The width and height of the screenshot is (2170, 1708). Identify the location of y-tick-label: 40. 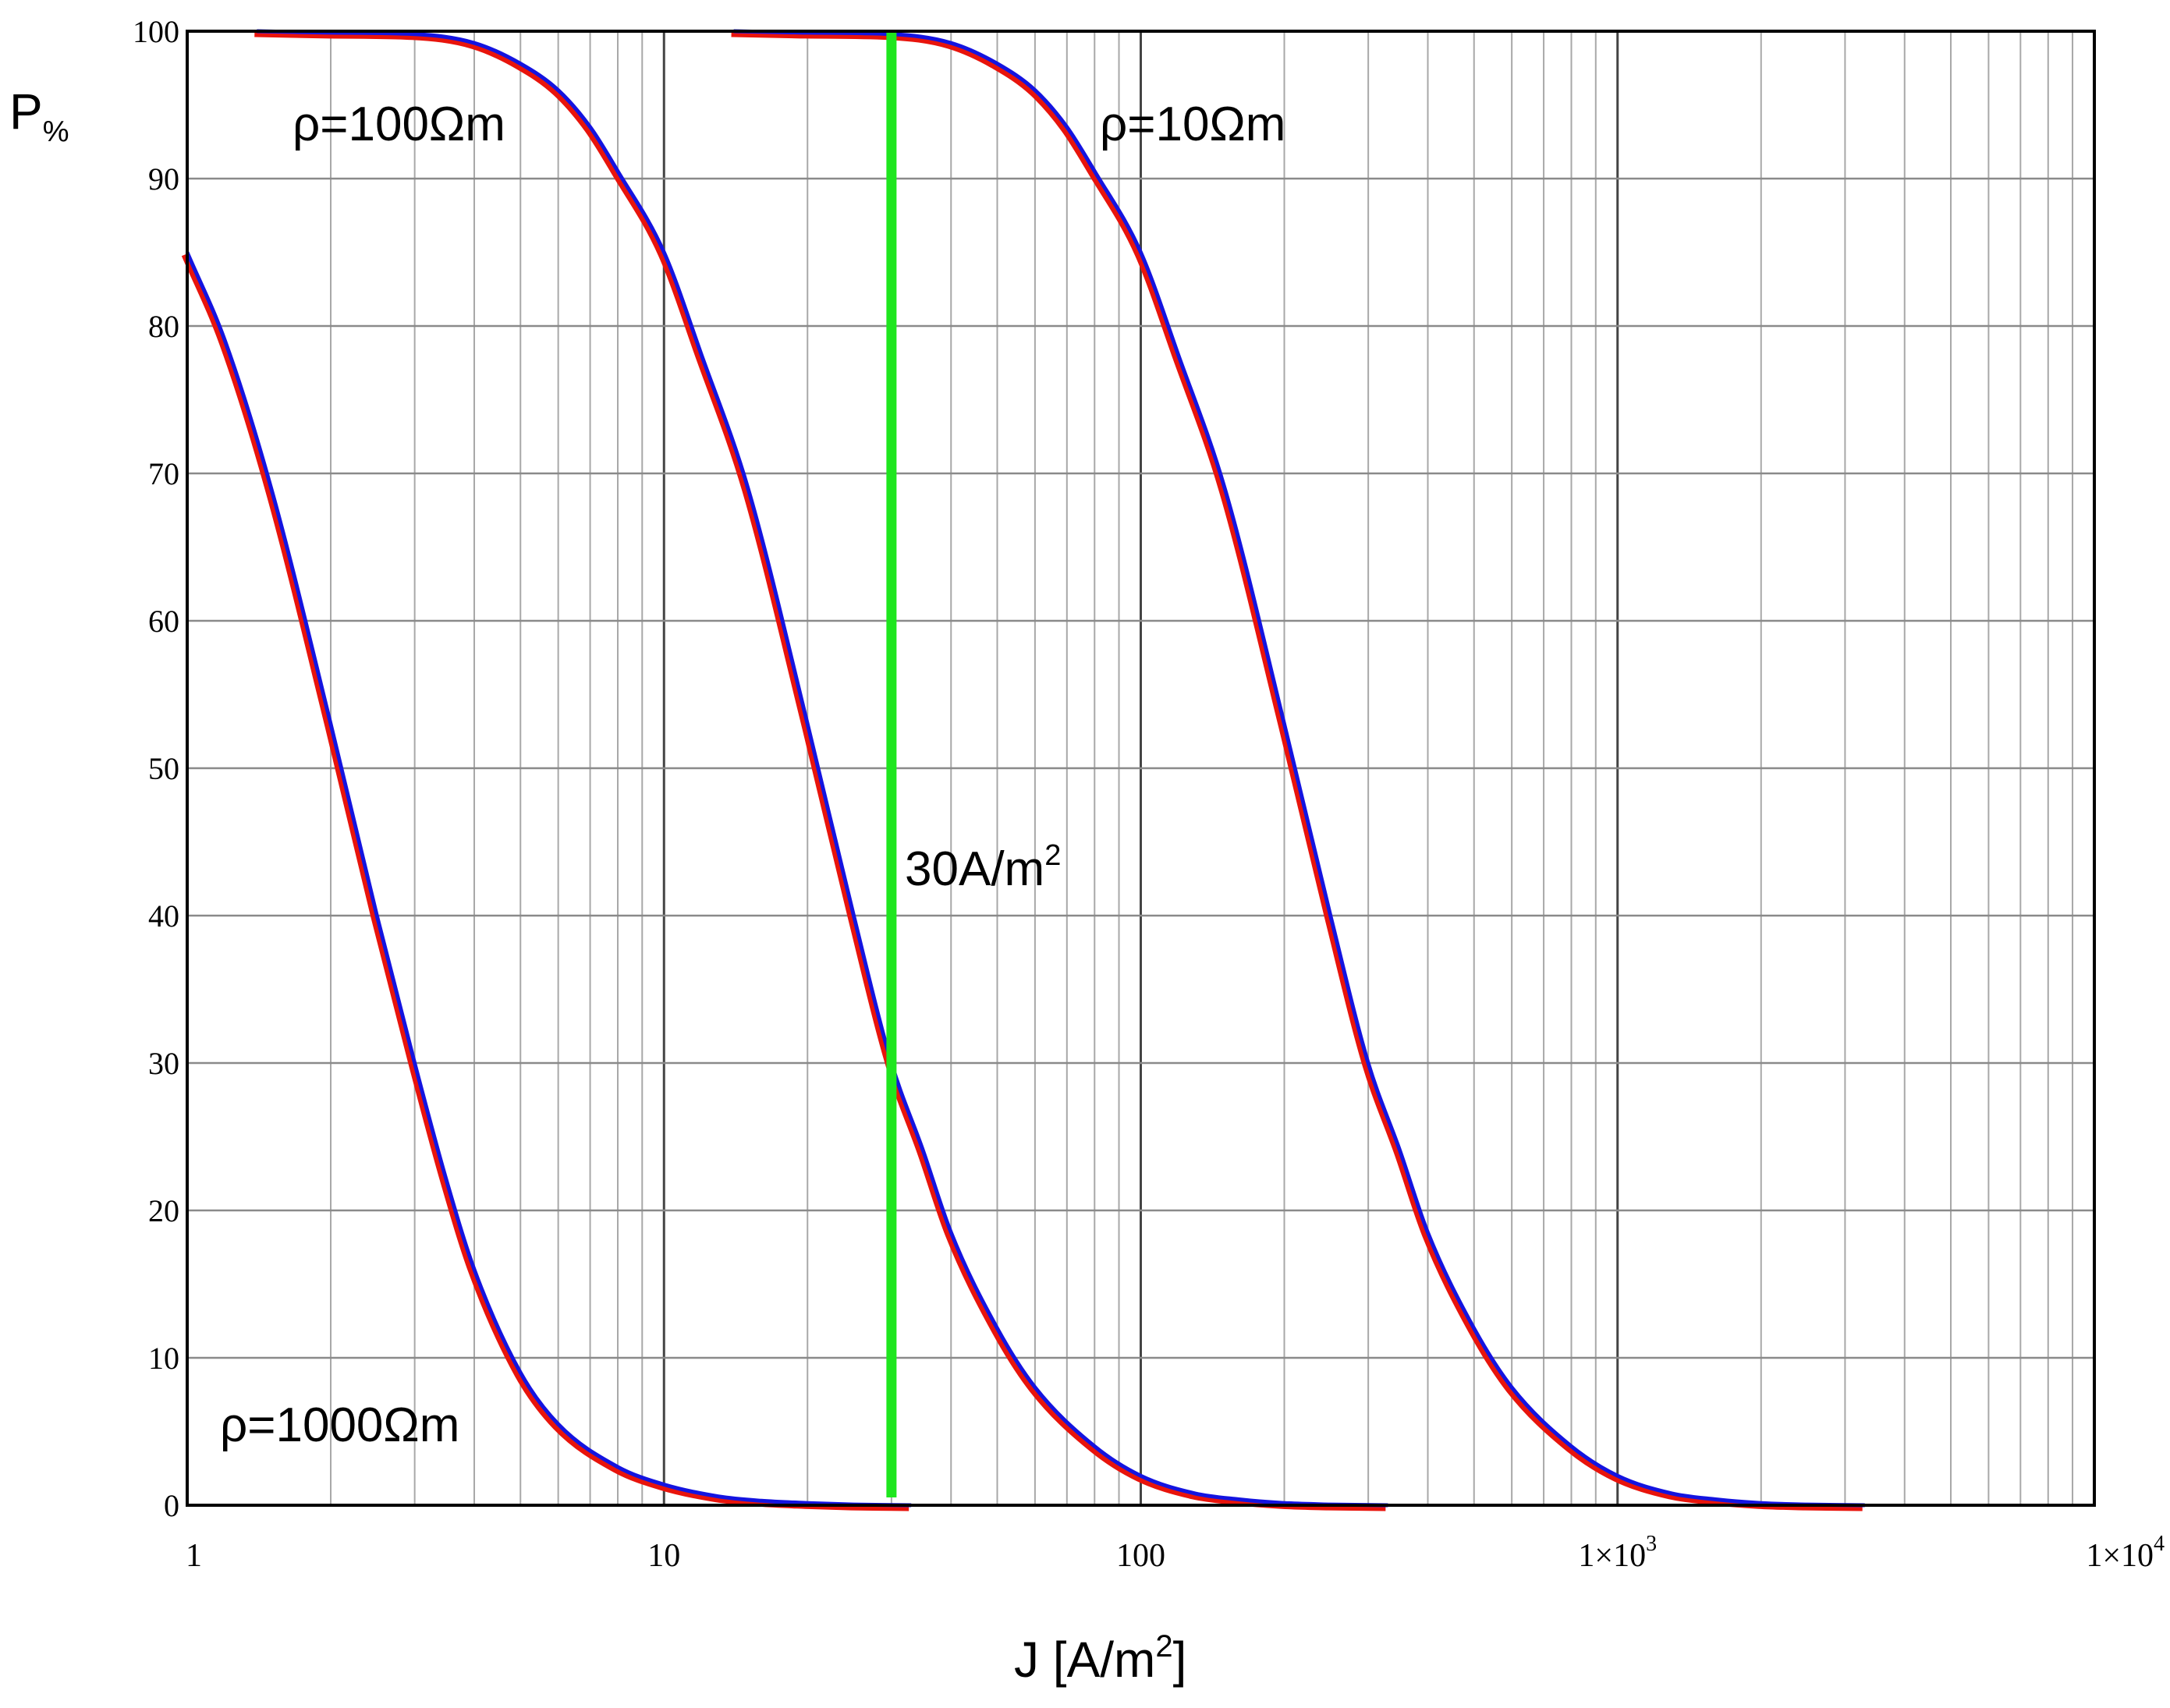
(163, 916).